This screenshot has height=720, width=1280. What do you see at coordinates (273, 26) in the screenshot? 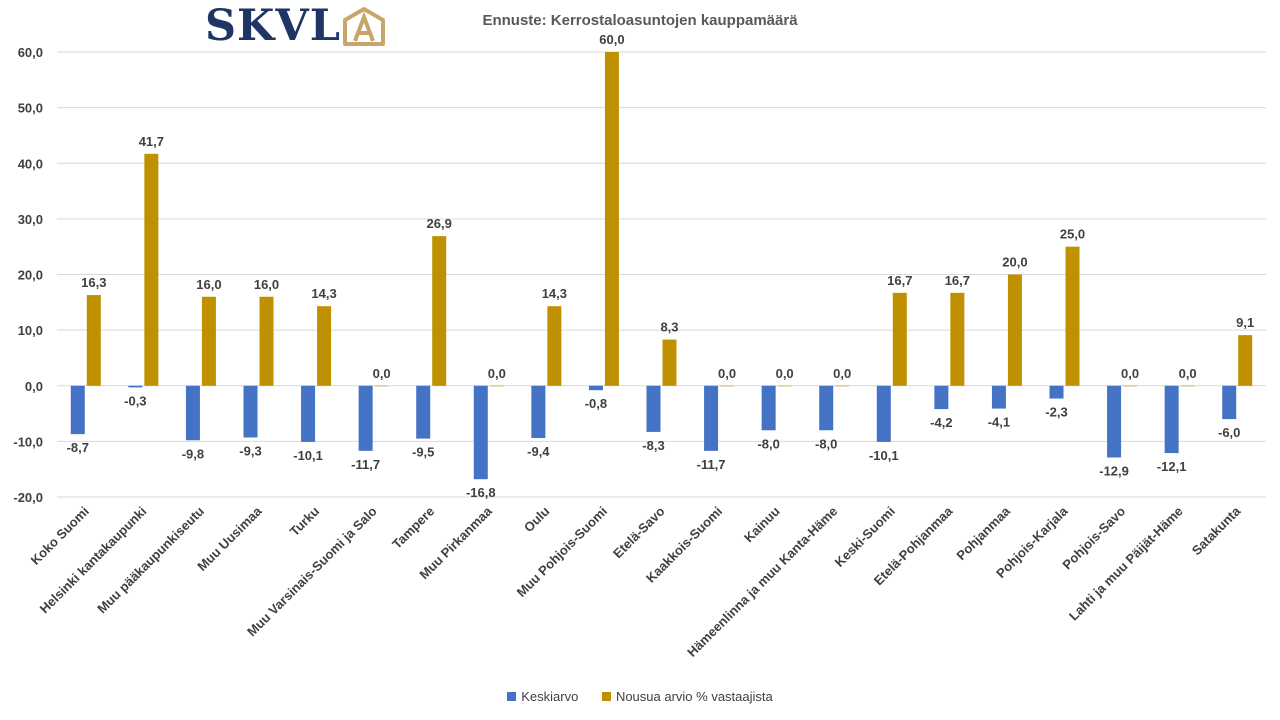
I see `logo-text: SKVL` at bounding box center [273, 26].